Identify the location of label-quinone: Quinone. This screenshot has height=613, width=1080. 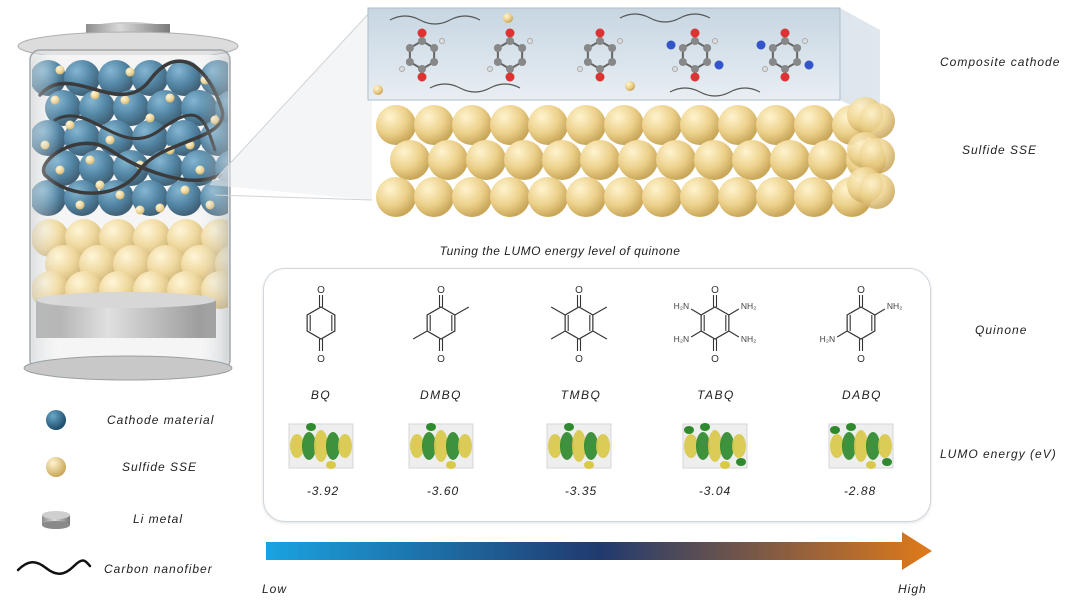
(1001, 330).